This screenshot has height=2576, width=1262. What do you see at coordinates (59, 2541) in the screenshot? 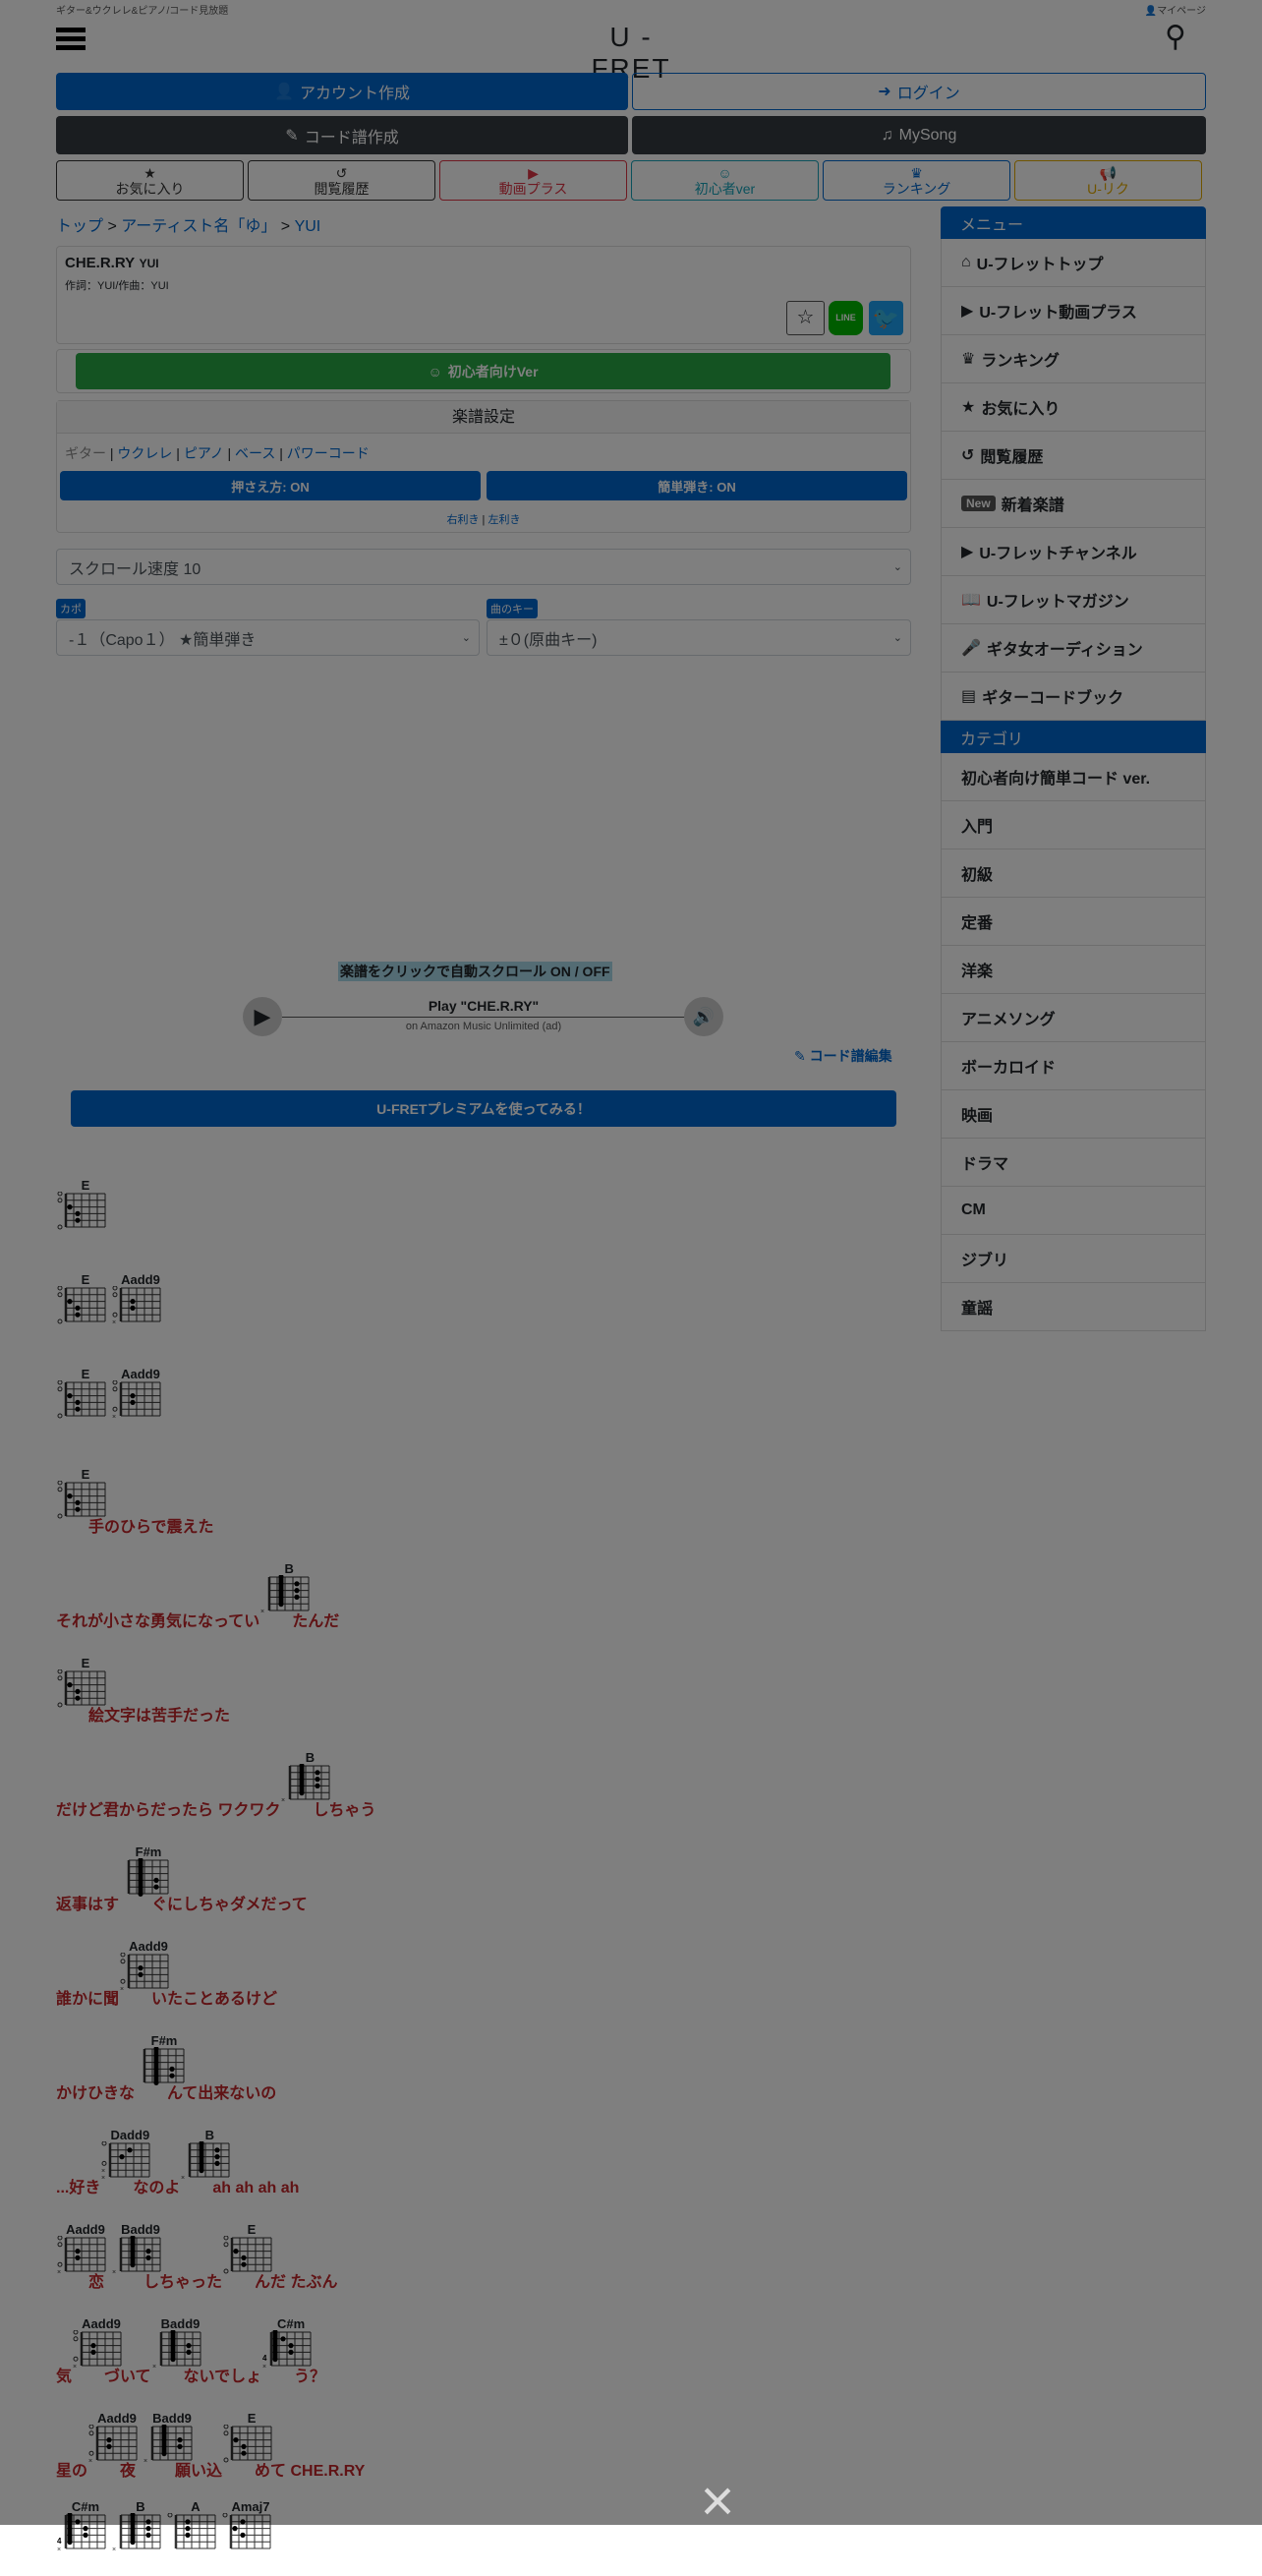
I see `base-fret-label: 4` at bounding box center [59, 2541].